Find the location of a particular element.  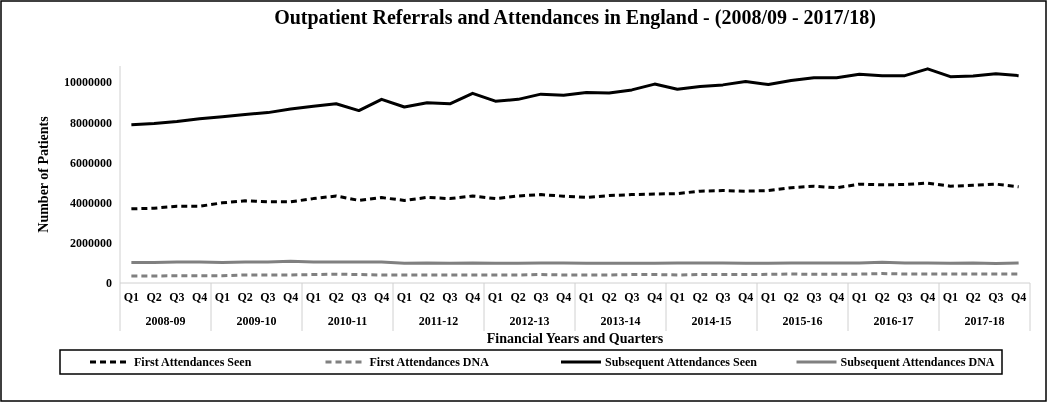

legend-label: Subsequent Attendances DNA is located at coordinates (917, 362).